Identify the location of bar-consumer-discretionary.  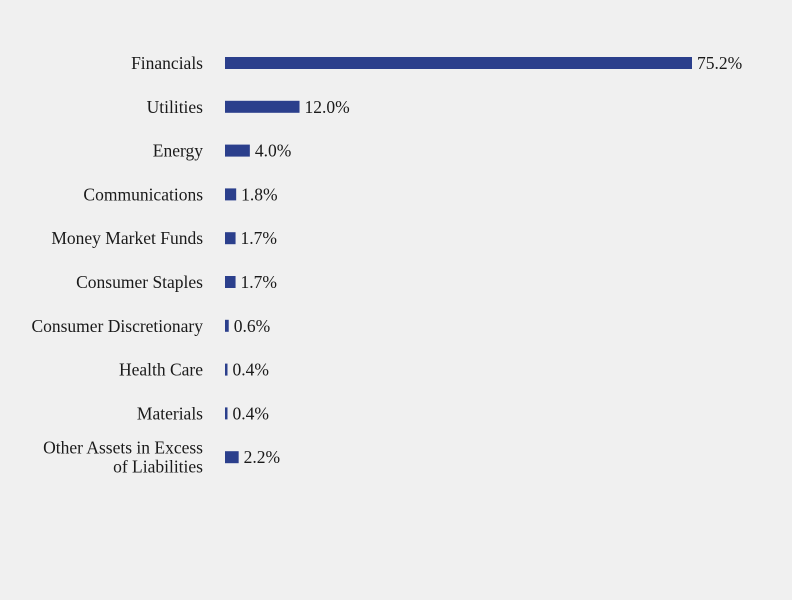
(227, 325).